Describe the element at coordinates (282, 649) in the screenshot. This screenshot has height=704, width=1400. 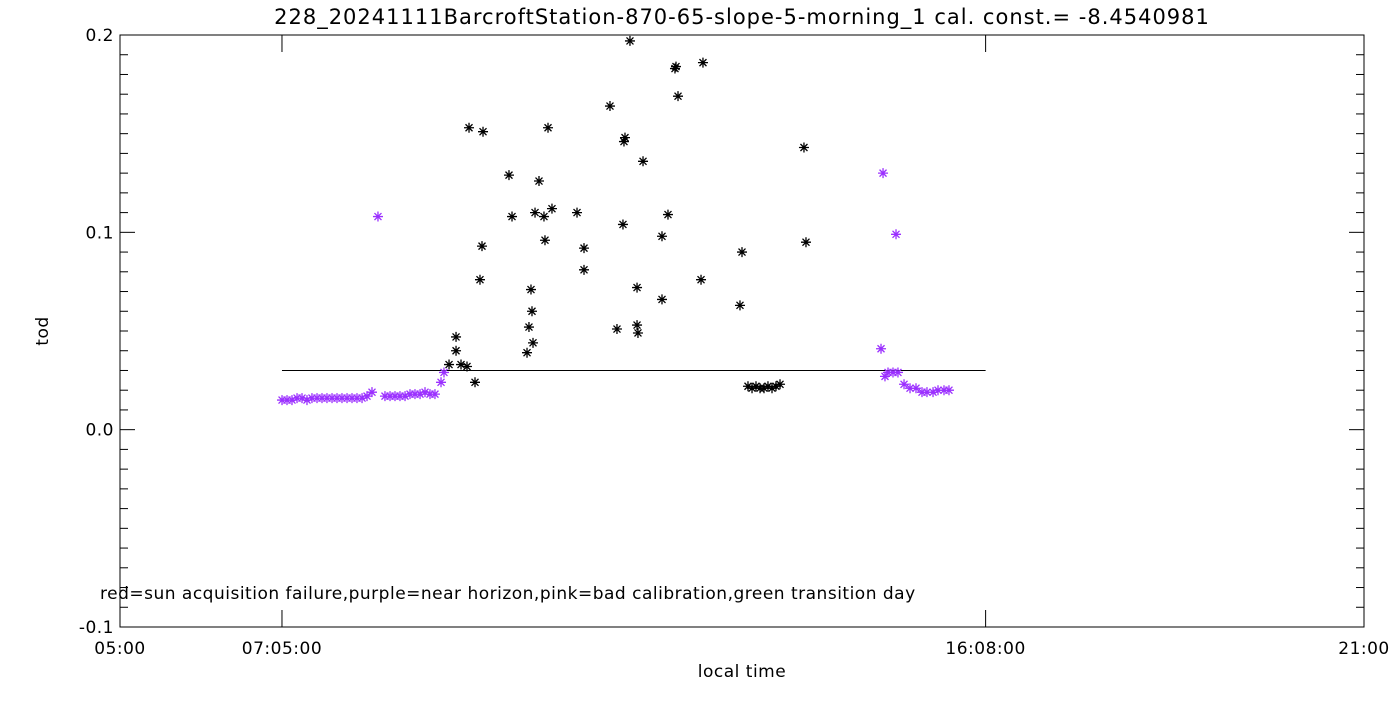
I see `x-tick-label: 07:05:00` at that location.